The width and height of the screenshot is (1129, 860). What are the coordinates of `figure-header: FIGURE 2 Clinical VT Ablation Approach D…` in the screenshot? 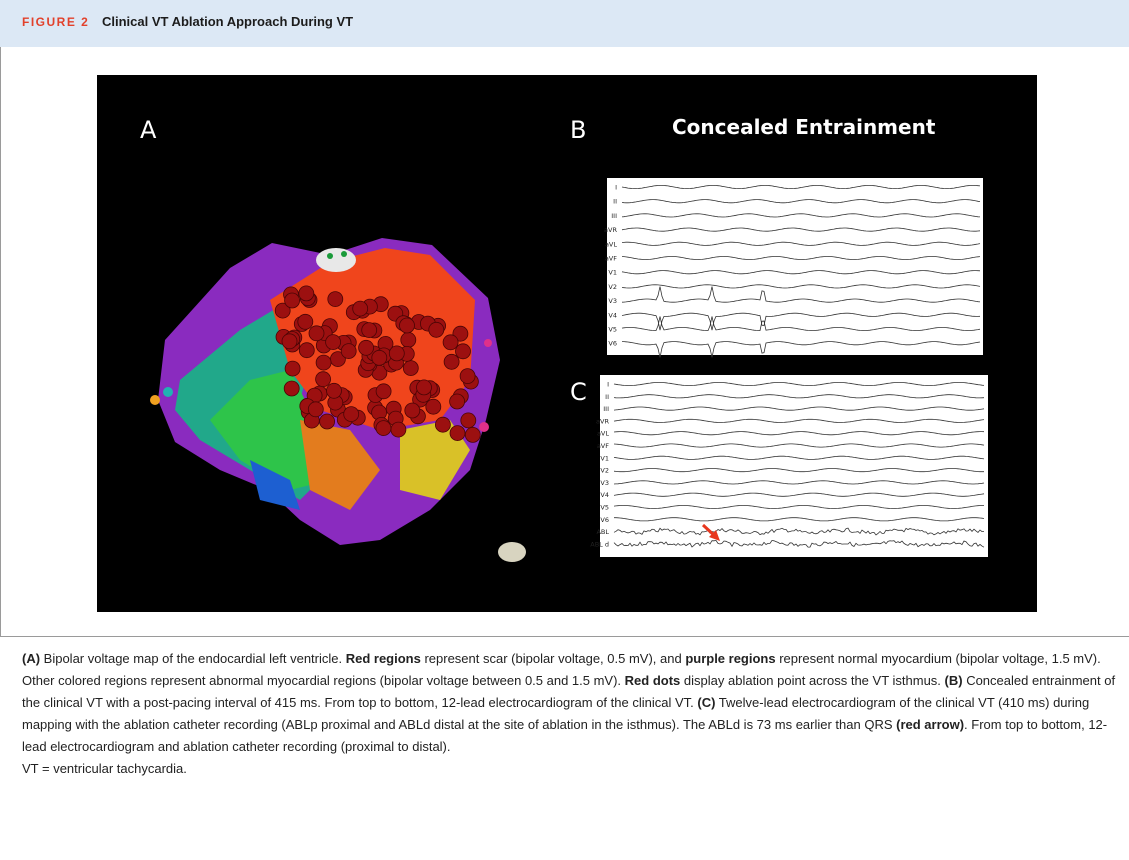 It's located at (564, 23).